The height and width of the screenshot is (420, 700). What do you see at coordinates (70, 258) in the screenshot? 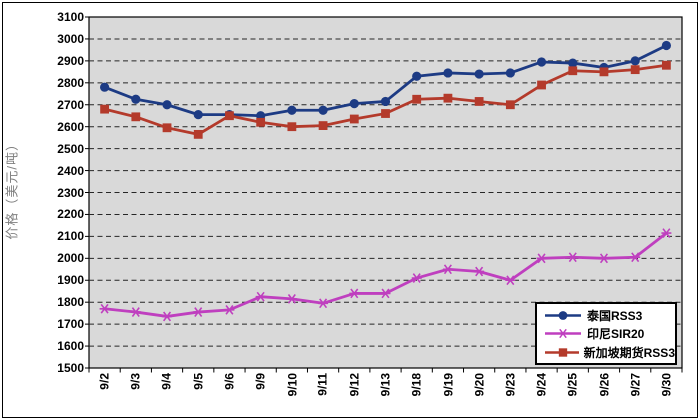
I see `y-axis-tick-label: 2000` at bounding box center [70, 258].